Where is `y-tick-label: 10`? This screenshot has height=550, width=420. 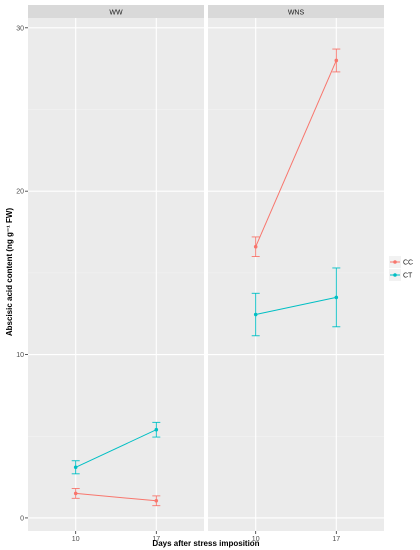 y-tick-label: 10 is located at coordinates (20, 355).